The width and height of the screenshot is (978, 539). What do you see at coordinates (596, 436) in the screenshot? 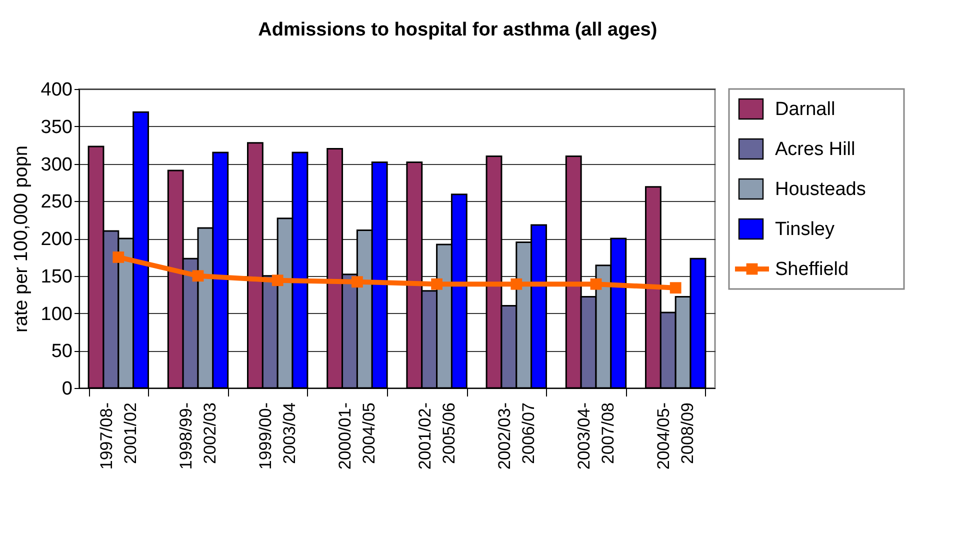
I see `x-tick-label: 2003/04- 2007/08` at bounding box center [596, 436].